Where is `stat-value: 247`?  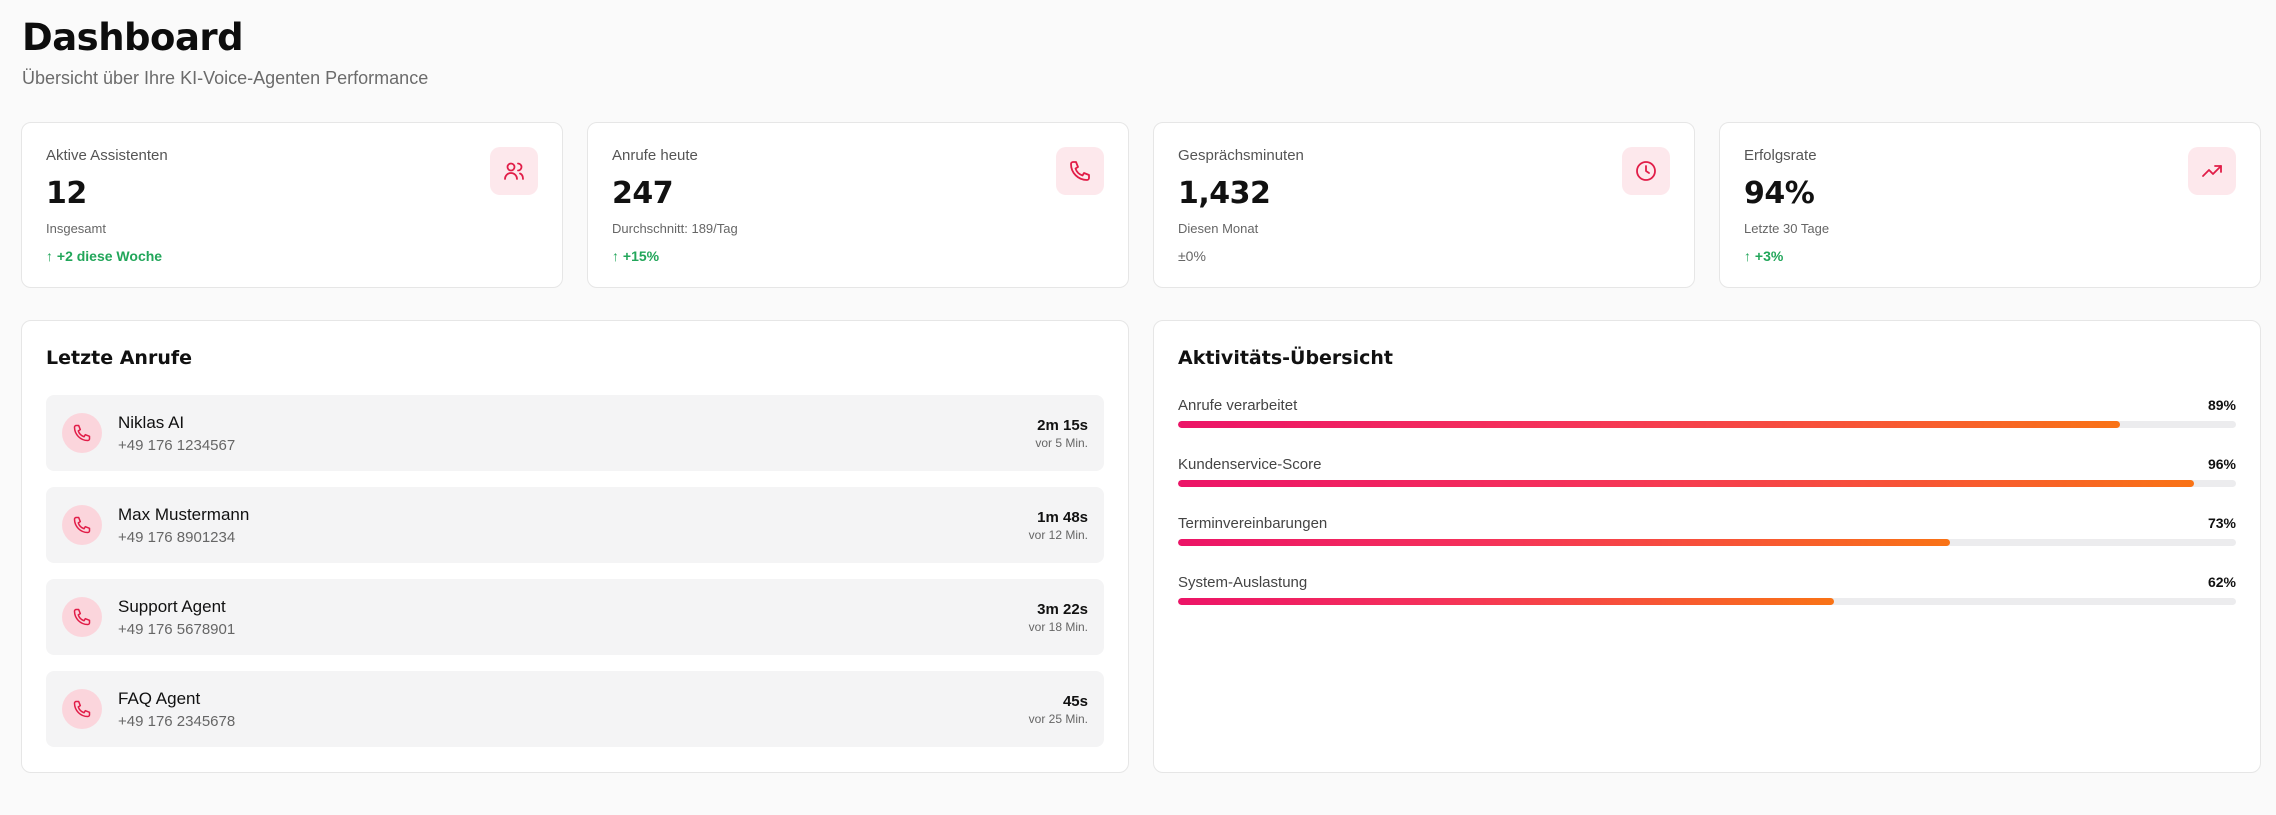 stat-value: 247 is located at coordinates (643, 193).